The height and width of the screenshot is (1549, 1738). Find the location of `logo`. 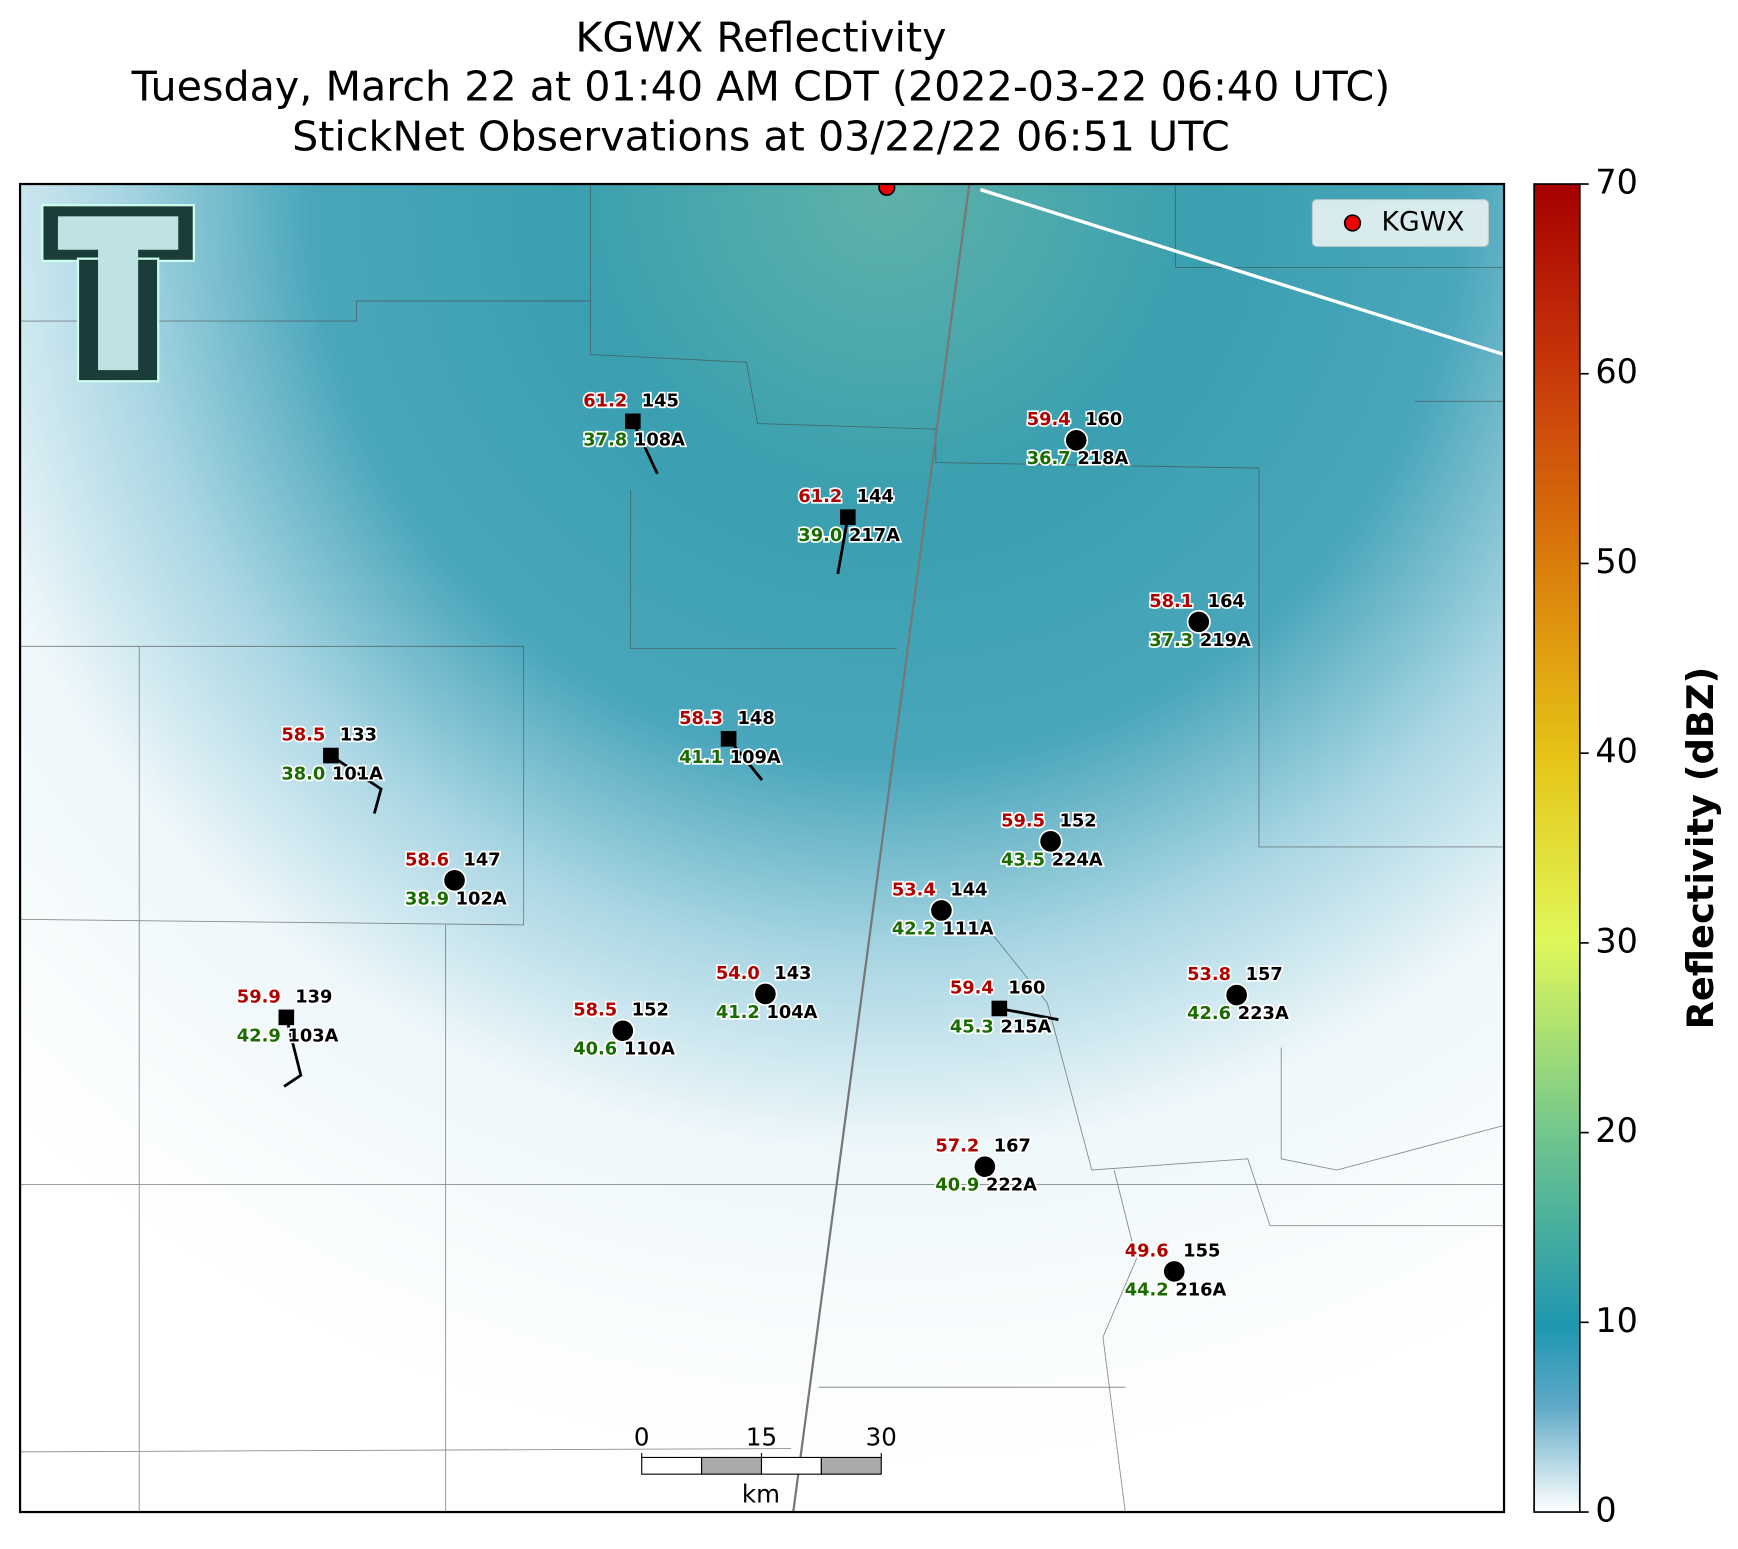

logo is located at coordinates (118, 293).